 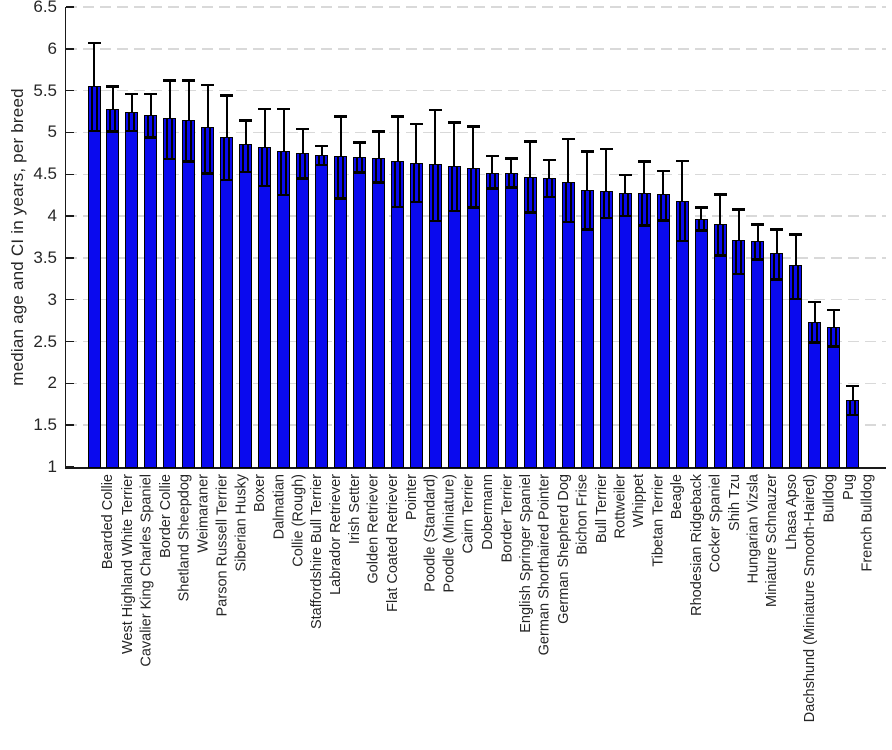 I want to click on x-tick-label: Border Collie, so click(x=165, y=516).